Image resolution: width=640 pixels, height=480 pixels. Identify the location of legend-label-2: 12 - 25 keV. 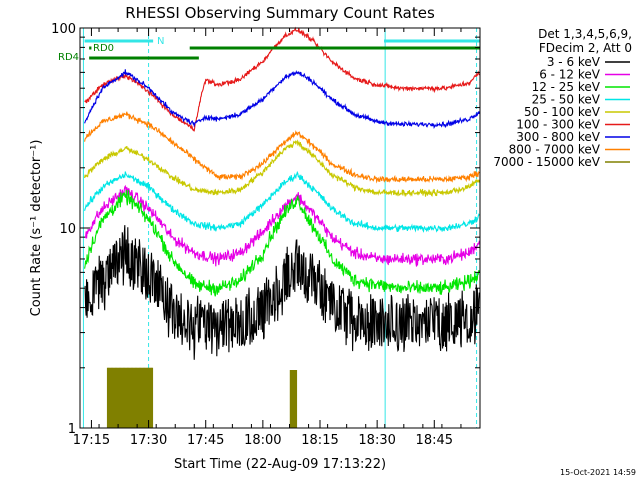
(566, 87).